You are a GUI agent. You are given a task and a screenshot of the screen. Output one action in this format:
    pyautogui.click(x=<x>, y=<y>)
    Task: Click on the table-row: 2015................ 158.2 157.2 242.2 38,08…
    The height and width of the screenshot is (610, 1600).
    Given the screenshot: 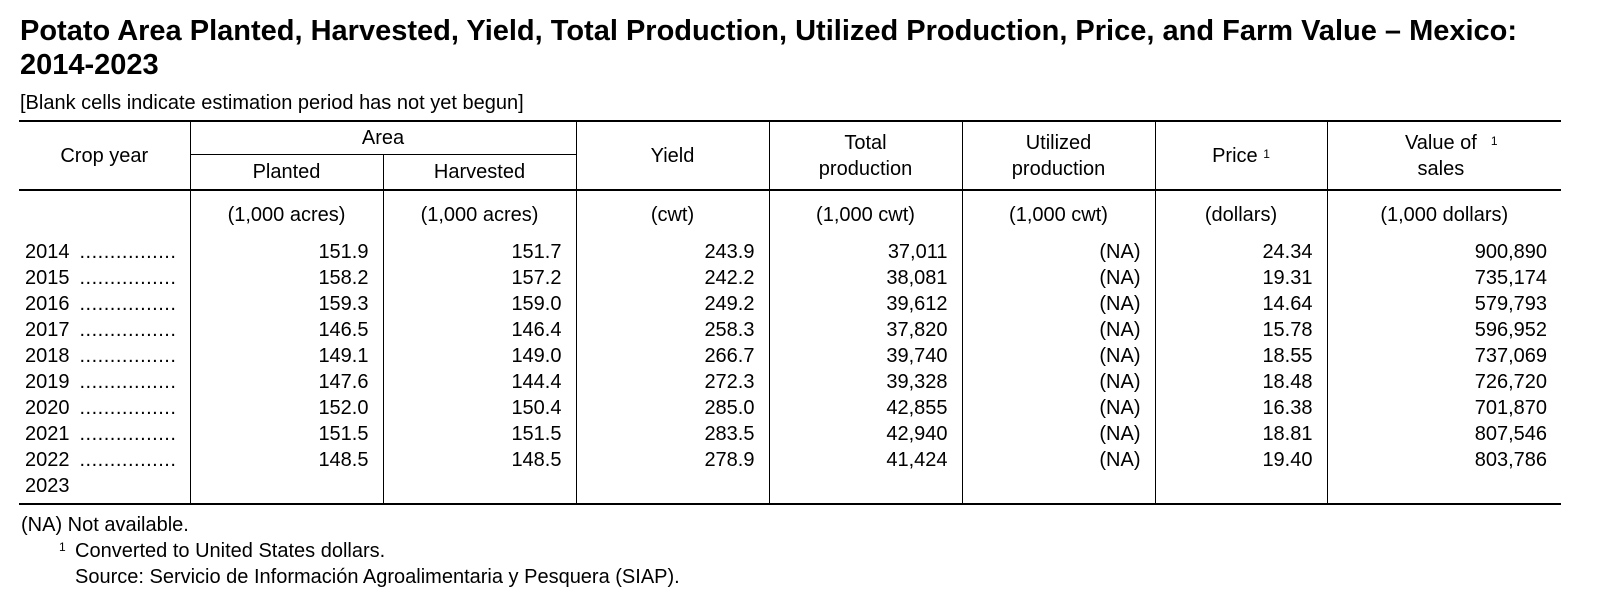 What is the action you would take?
    pyautogui.click(x=790, y=278)
    